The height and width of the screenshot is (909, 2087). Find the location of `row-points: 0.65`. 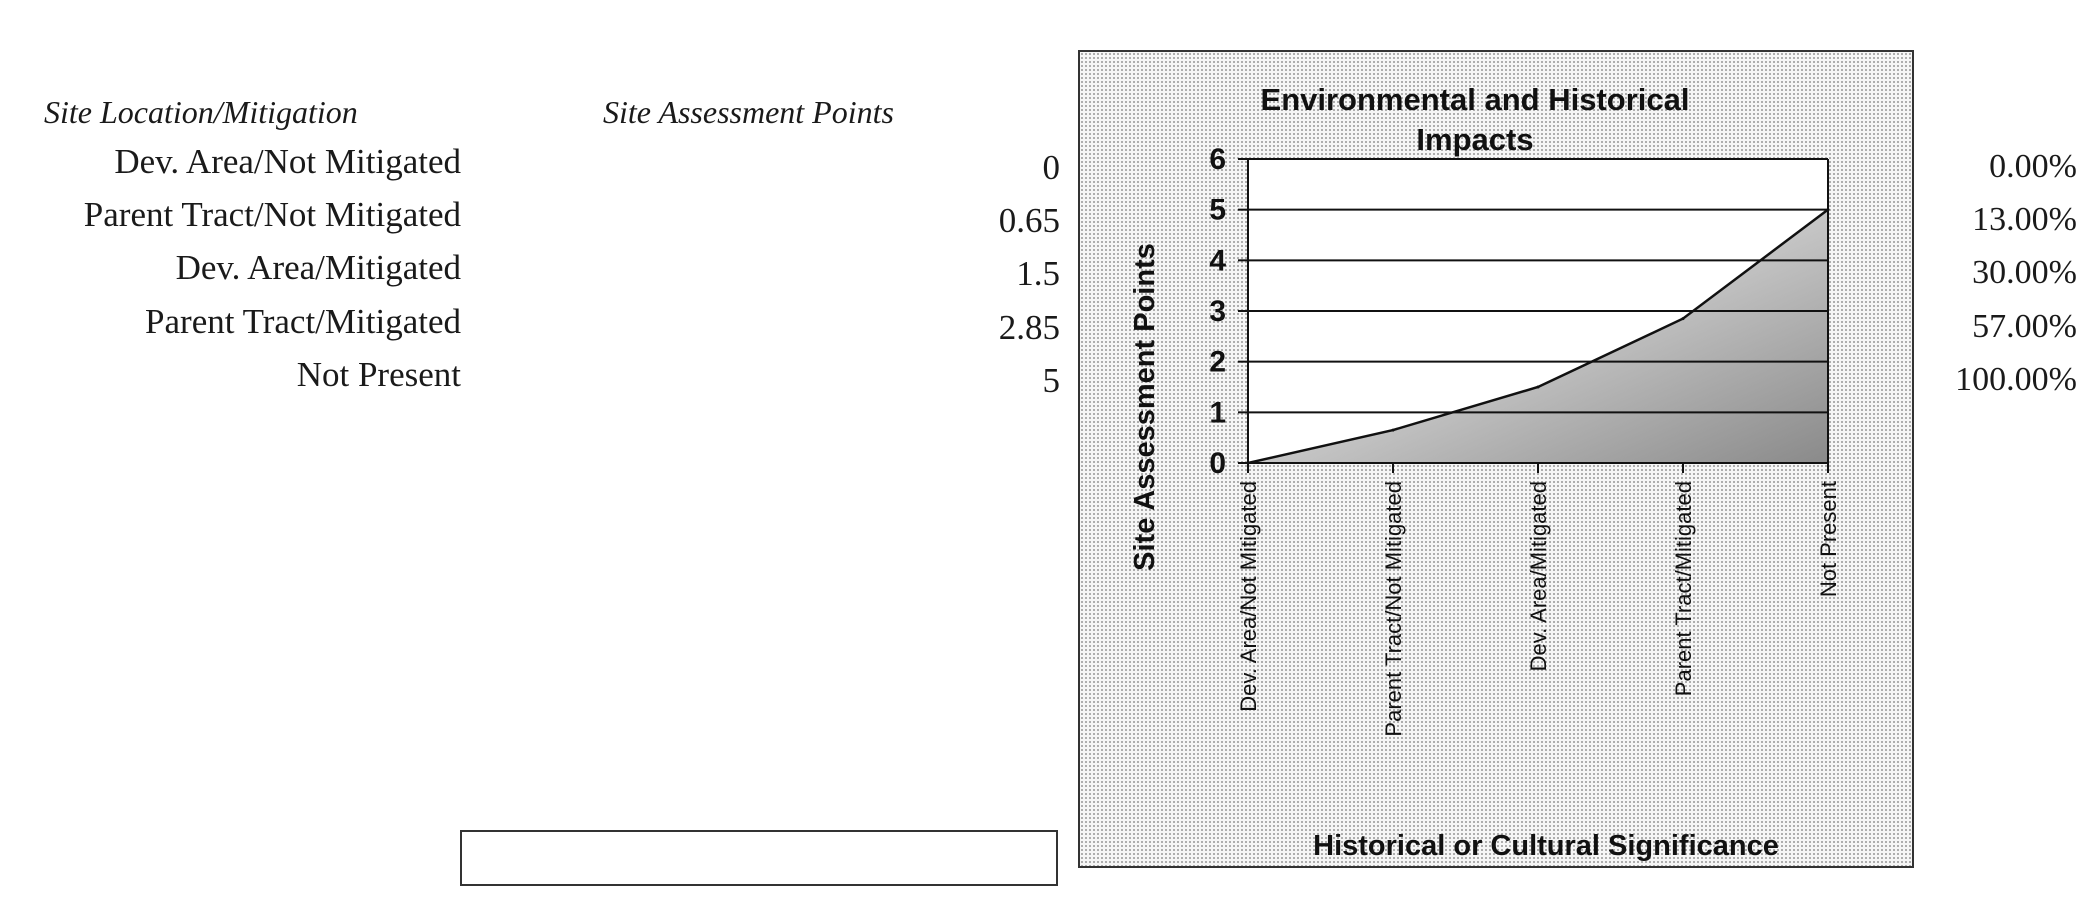

row-points: 0.65 is located at coordinates (1029, 220).